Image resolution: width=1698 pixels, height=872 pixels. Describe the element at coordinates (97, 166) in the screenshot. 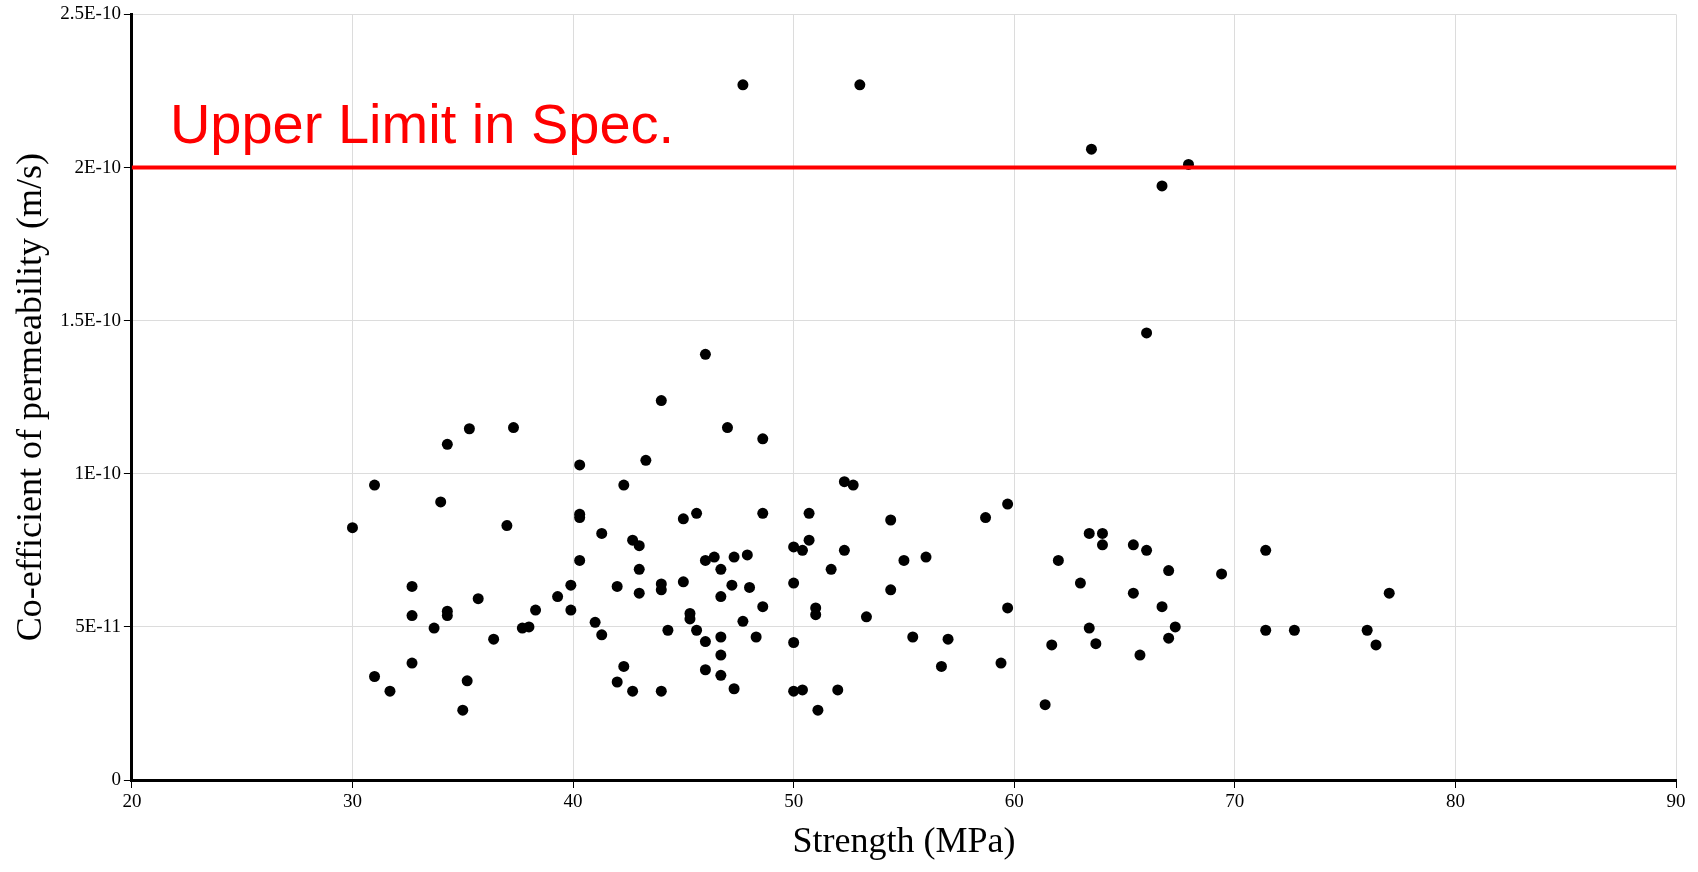

I see `y-tick-label: 2E-10` at that location.